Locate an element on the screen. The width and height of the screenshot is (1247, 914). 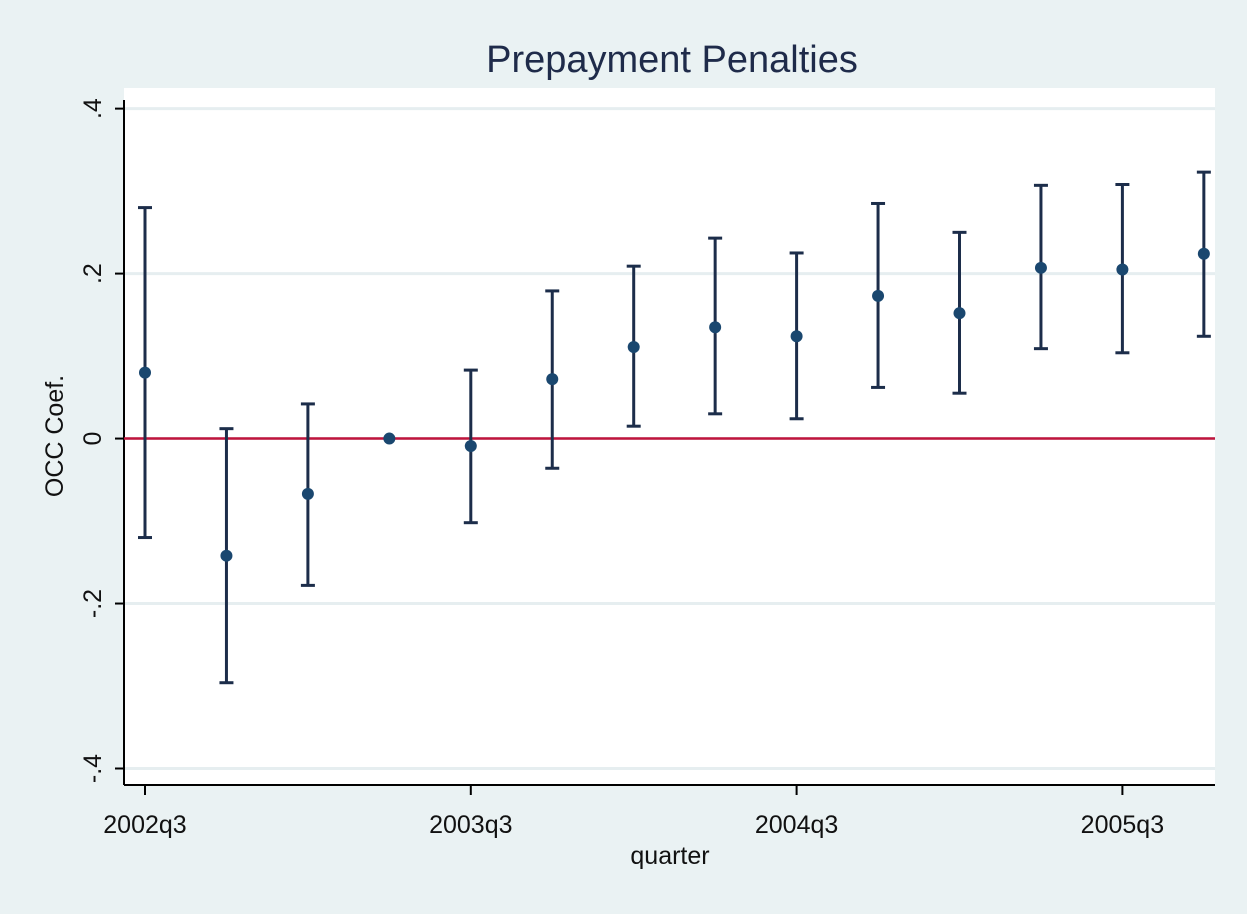
y-axis-label: OCC Coef. is located at coordinates (55, 436).